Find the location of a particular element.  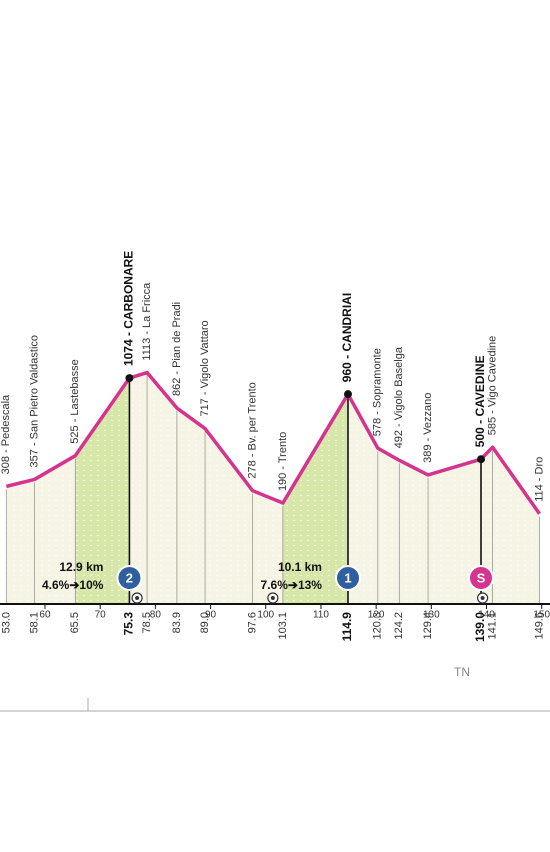

climb-gradient: 4.6%➔10% is located at coordinates (73, 585).